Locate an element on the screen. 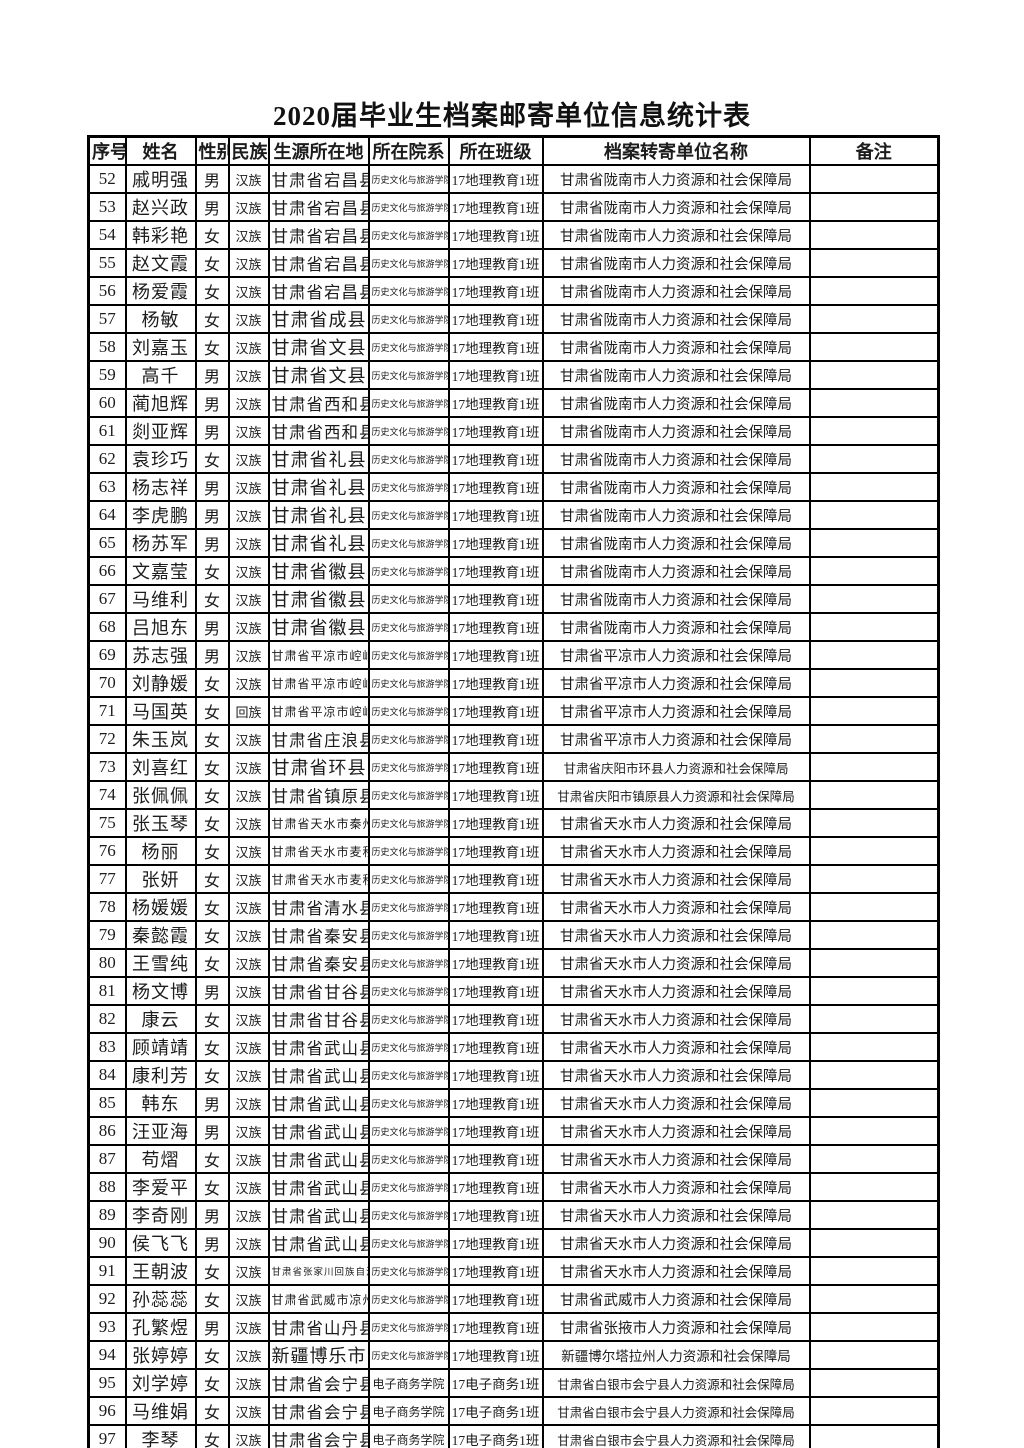  cell-no: 77 is located at coordinates (107, 879).